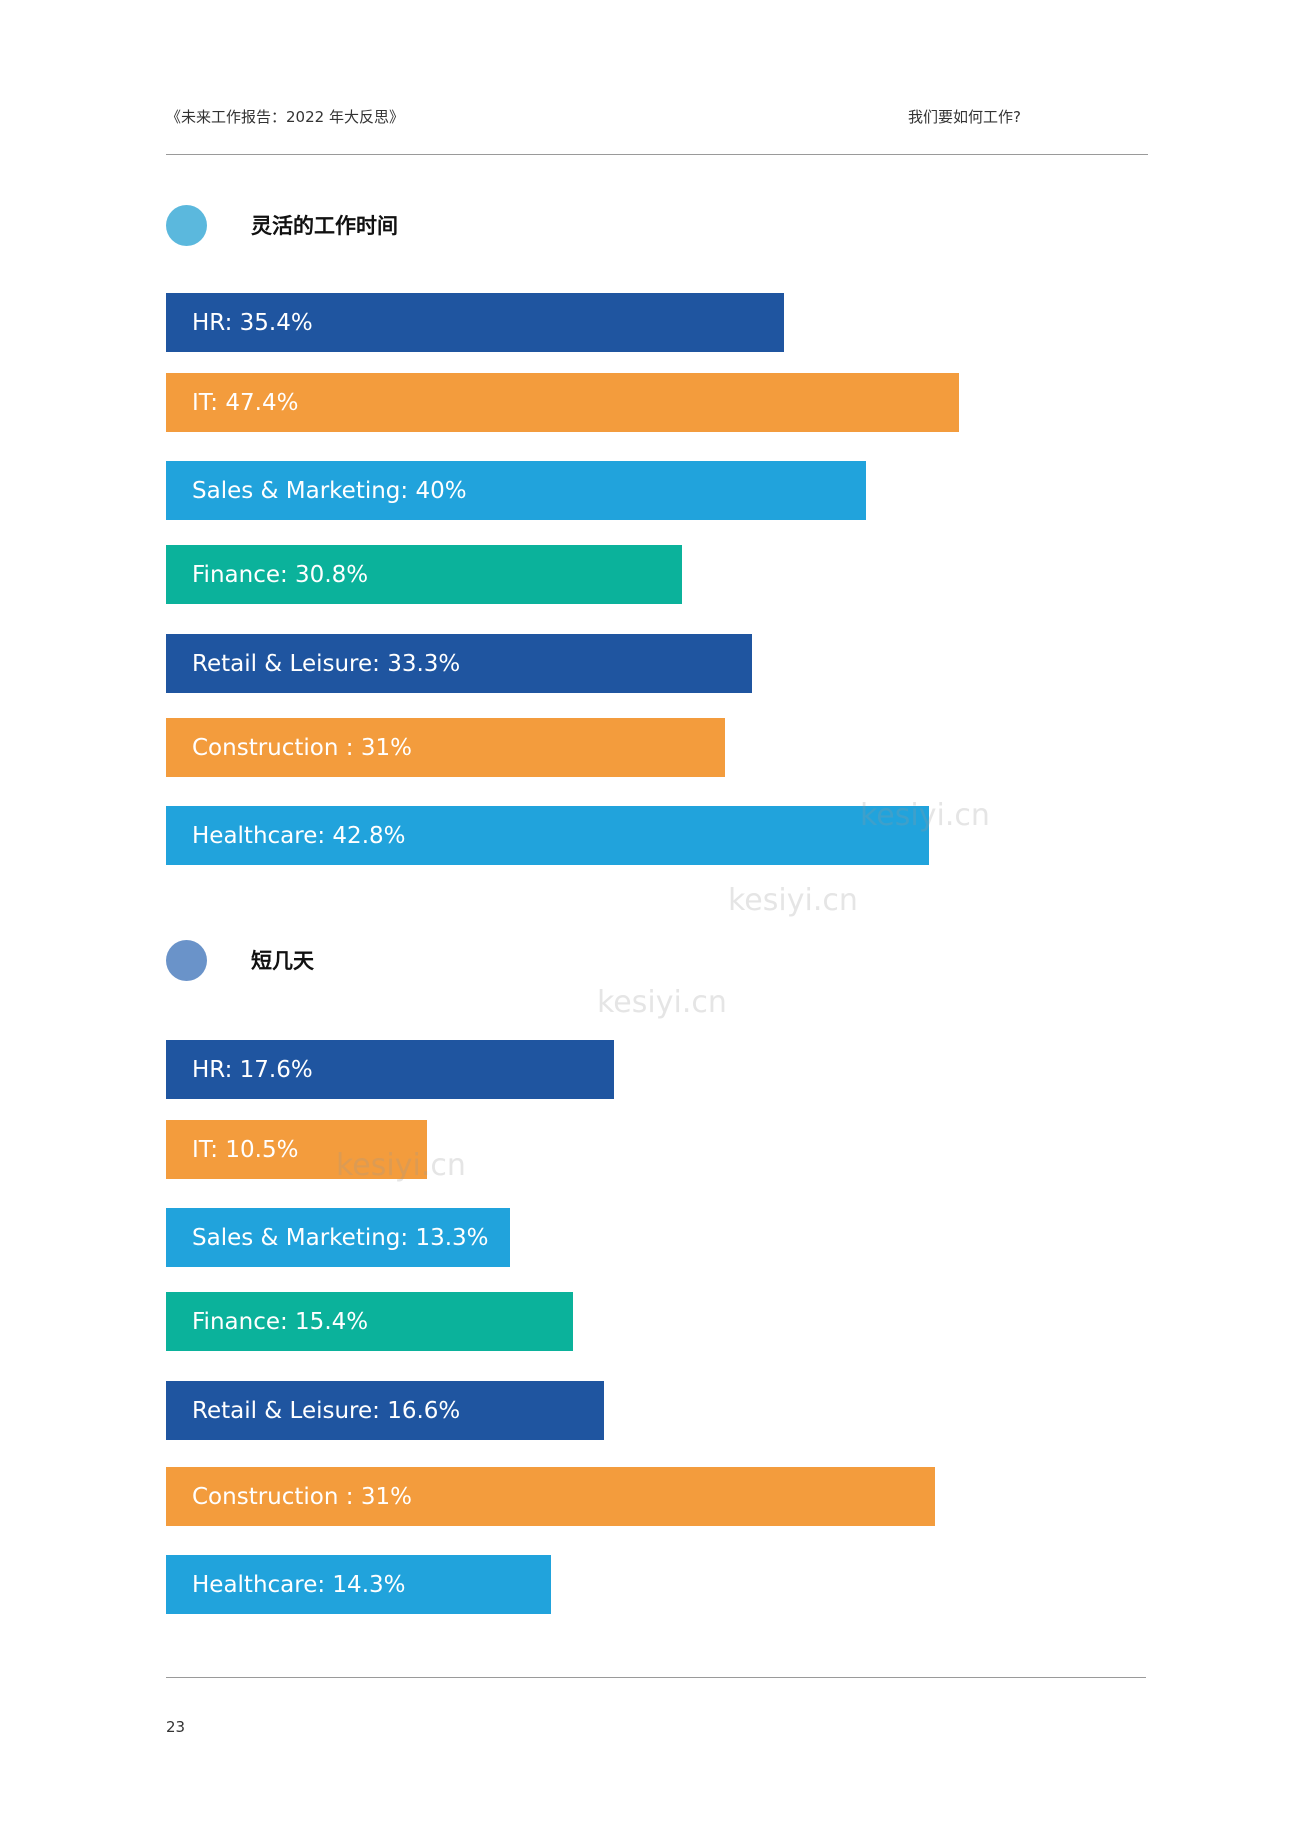 This screenshot has width=1298, height=1835. Describe the element at coordinates (252, 1069) in the screenshot. I see `bar-label: HR: 17.6%` at that location.